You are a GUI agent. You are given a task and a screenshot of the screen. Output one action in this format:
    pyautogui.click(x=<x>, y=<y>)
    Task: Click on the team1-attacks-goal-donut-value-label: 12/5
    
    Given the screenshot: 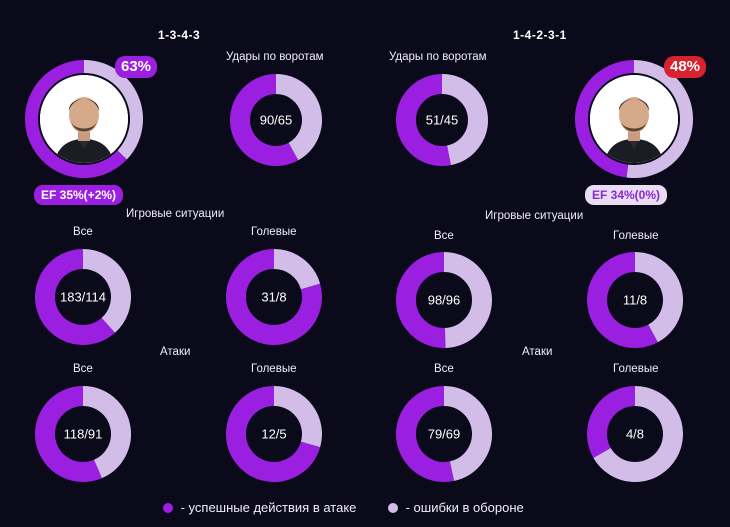 What is the action you would take?
    pyautogui.click(x=273, y=434)
    